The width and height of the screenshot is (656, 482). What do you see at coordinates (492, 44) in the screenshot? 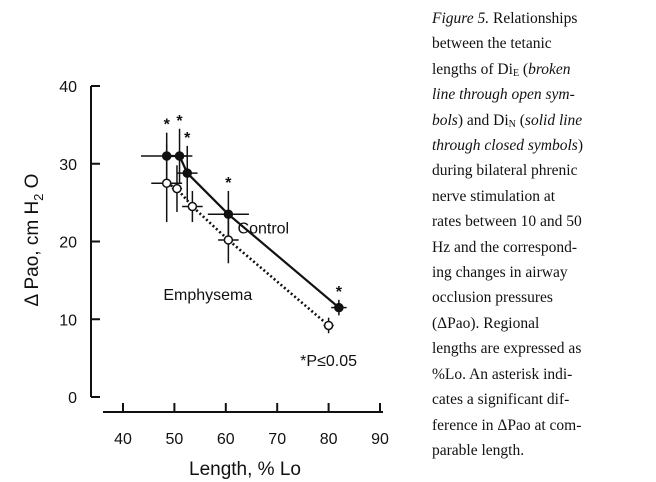
I see `caption-text: between the tetanic` at bounding box center [492, 44].